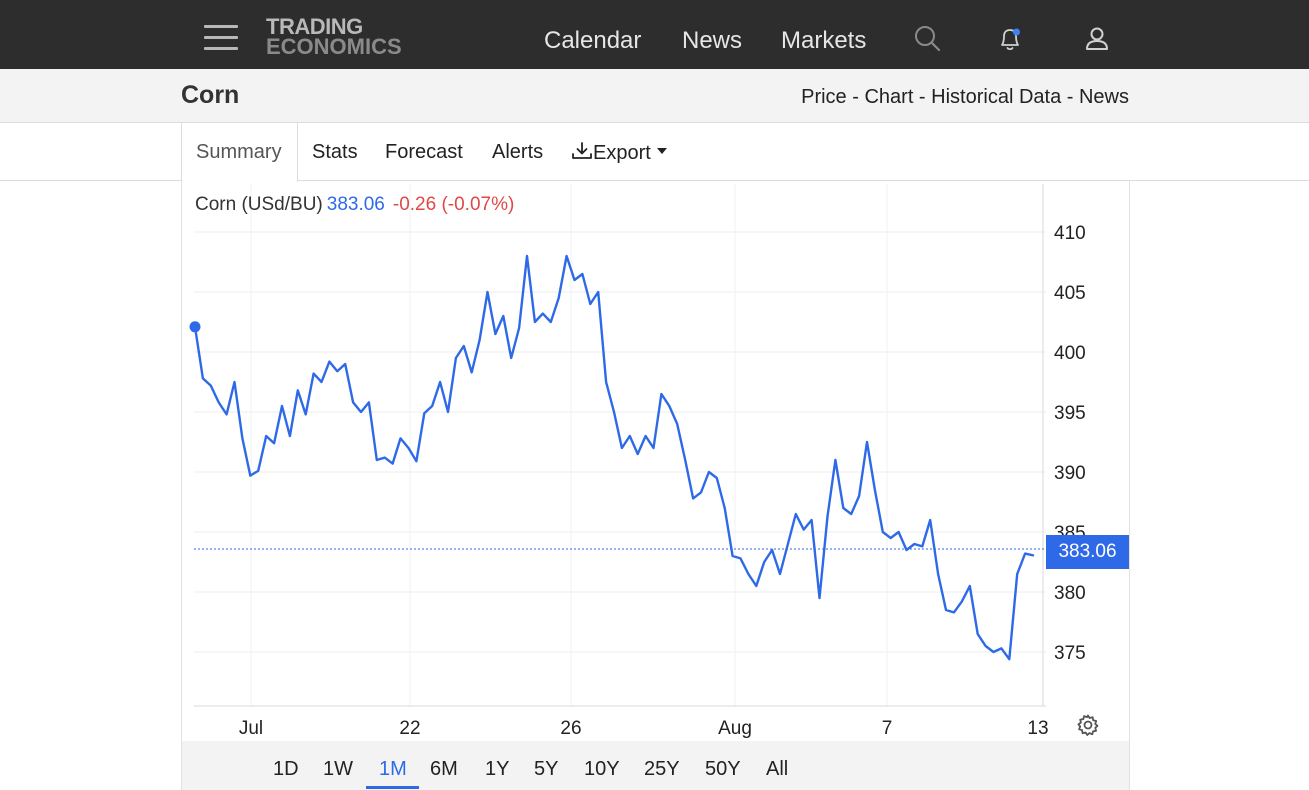 Image resolution: width=1309 pixels, height=790 pixels. I want to click on y-tick-label: 375, so click(1070, 653).